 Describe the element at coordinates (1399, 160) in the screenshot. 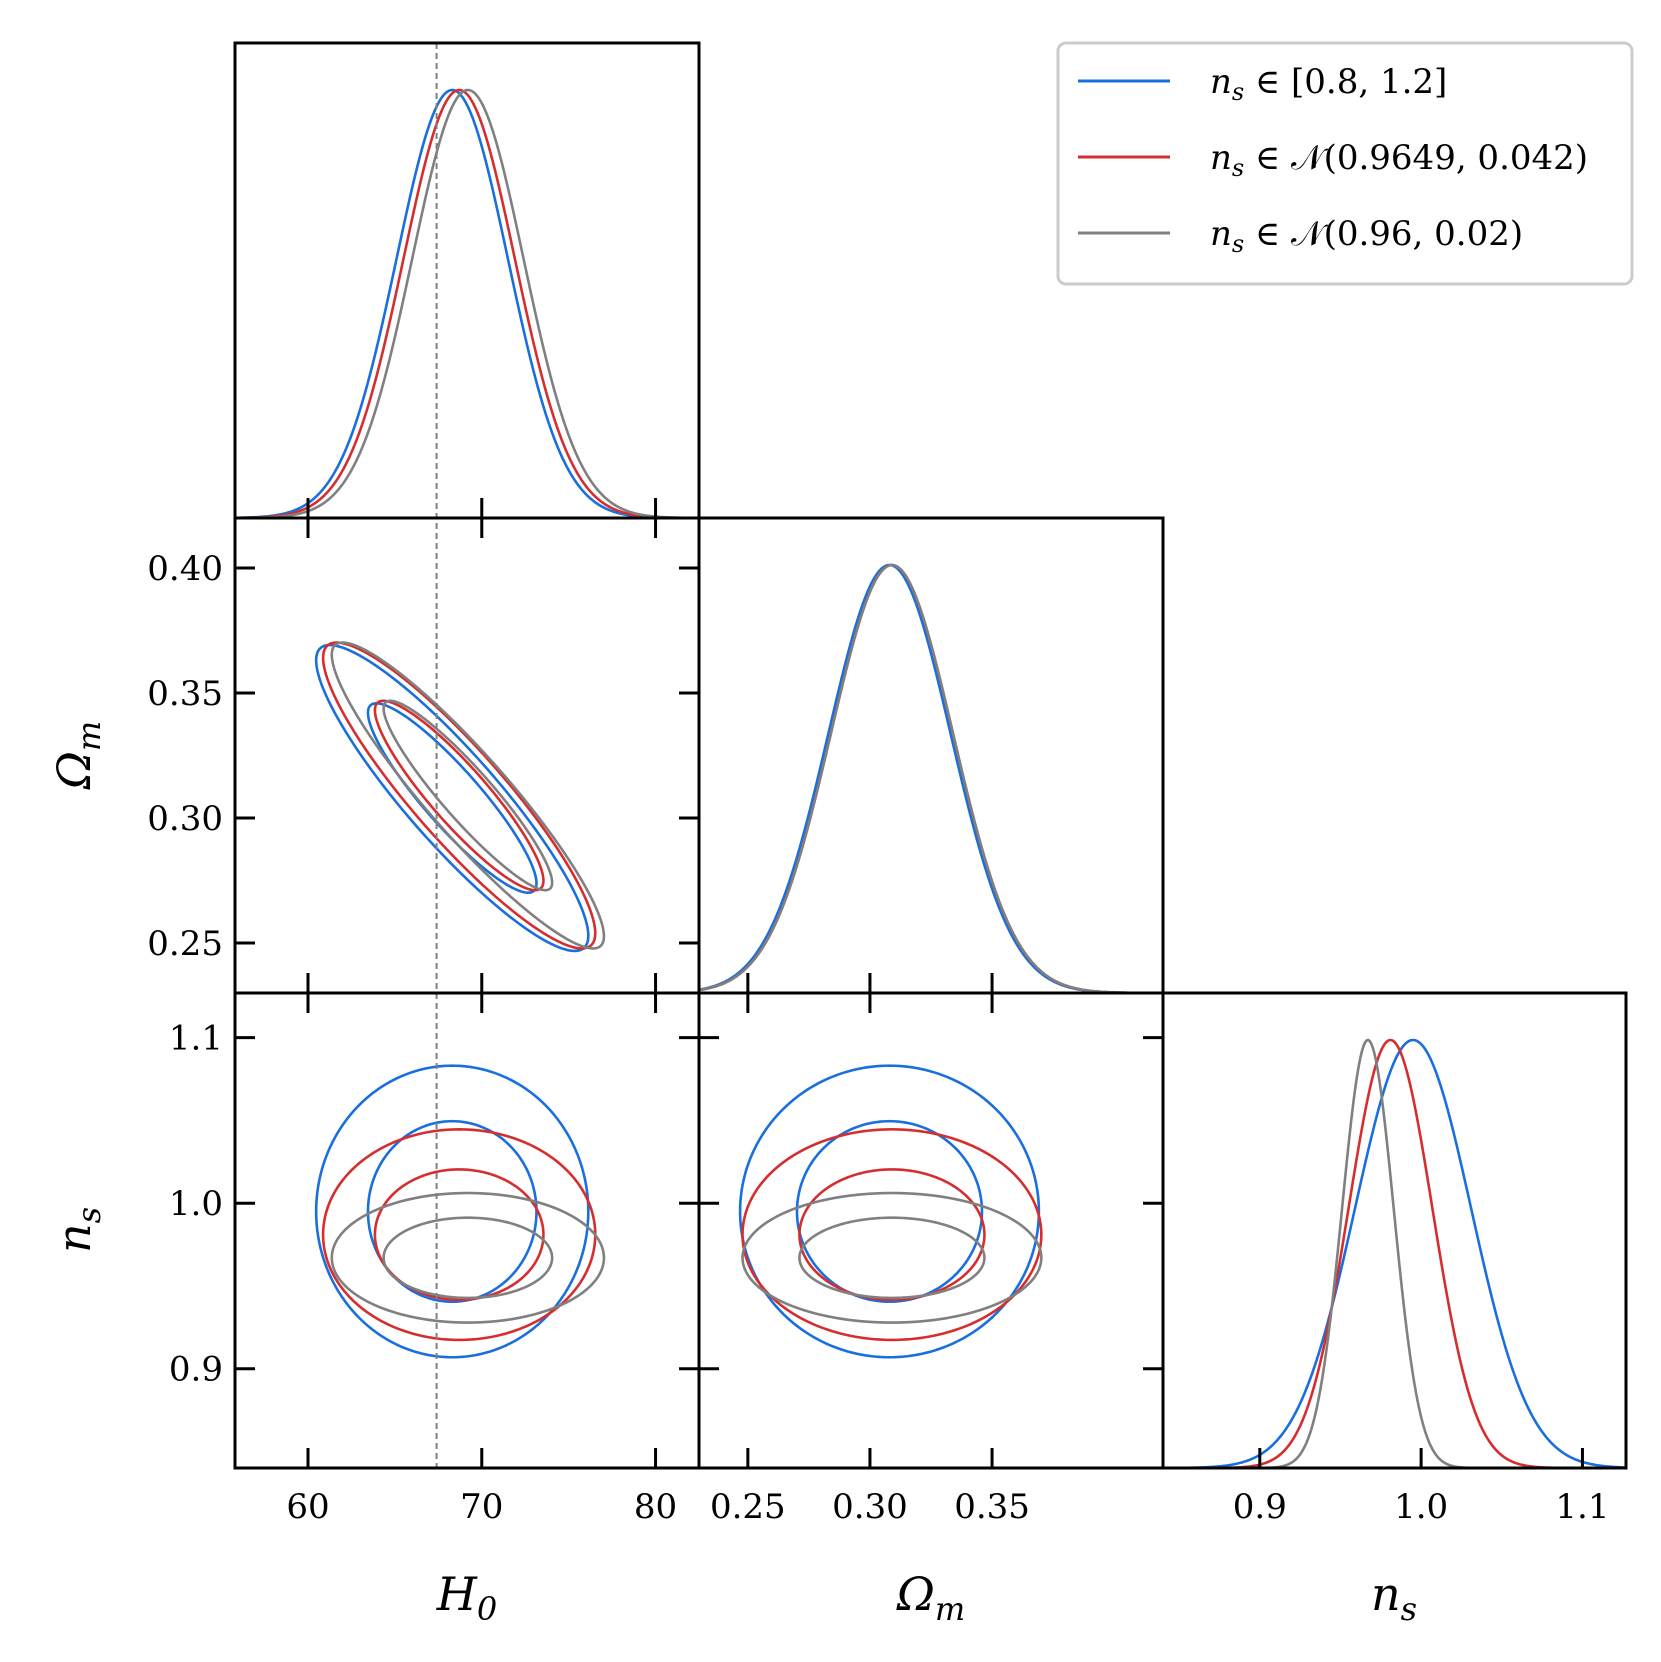

I see `legend-label-series-1: ns ∈ 𝒩(0.9649, 0.042)` at that location.